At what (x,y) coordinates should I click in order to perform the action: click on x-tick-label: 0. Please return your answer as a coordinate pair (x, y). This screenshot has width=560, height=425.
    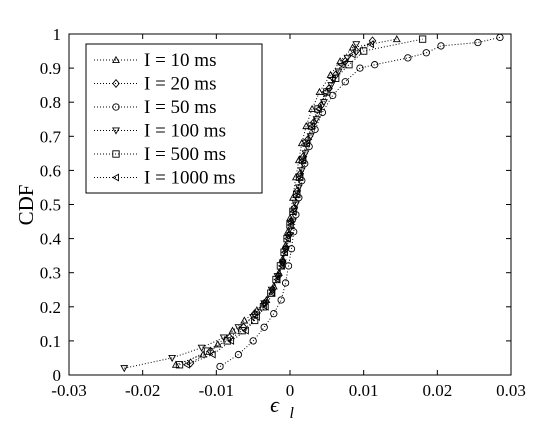
    Looking at the image, I should click on (290, 390).